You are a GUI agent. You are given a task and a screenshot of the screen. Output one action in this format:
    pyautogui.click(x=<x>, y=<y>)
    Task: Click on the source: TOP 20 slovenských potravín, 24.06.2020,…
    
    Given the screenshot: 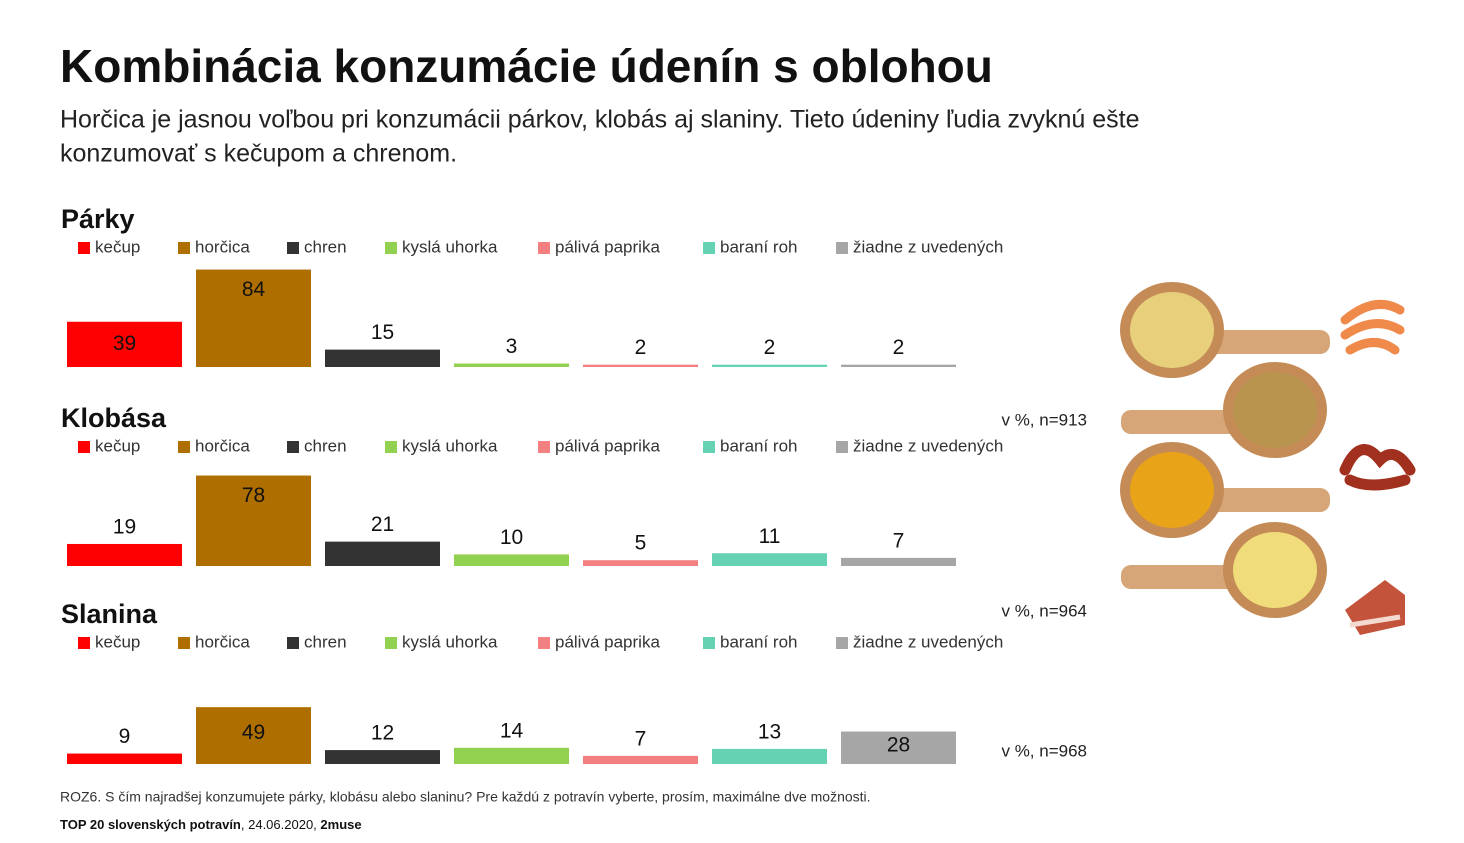 What is the action you would take?
    pyautogui.click(x=211, y=824)
    